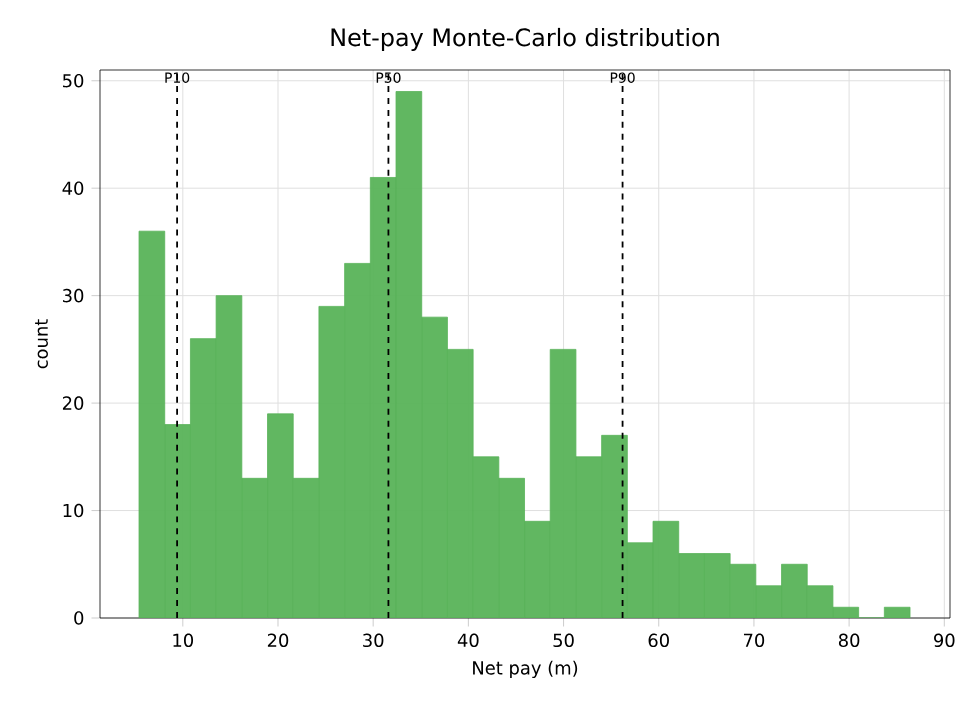  What do you see at coordinates (525, 39) in the screenshot?
I see `chart-title: Net-pay Monte-Carlo distribution` at bounding box center [525, 39].